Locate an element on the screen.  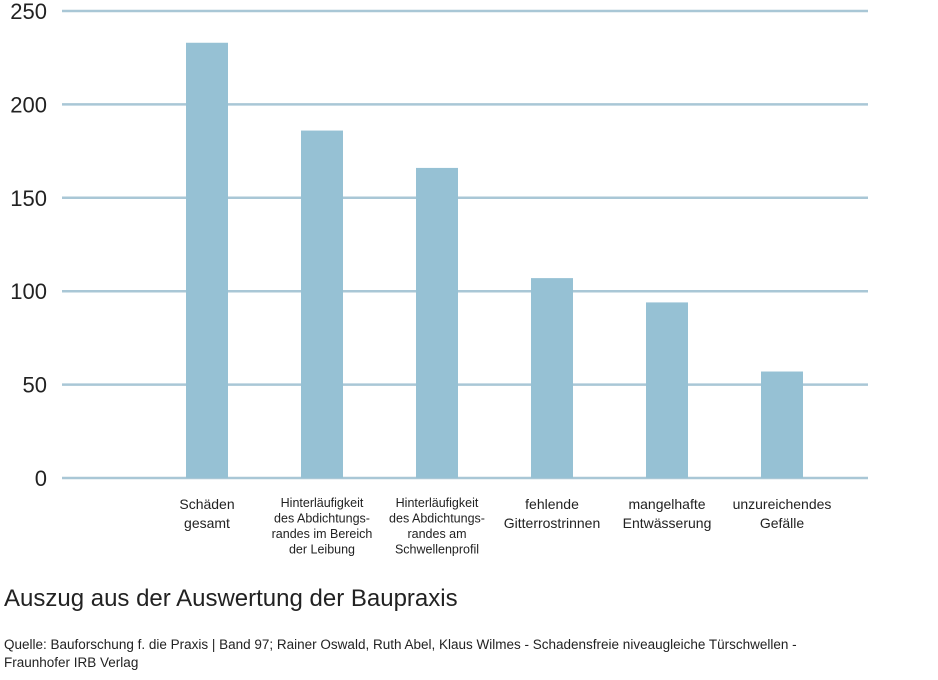
x-tick-label: fehlende Gitterrostrinnen is located at coordinates (552, 513).